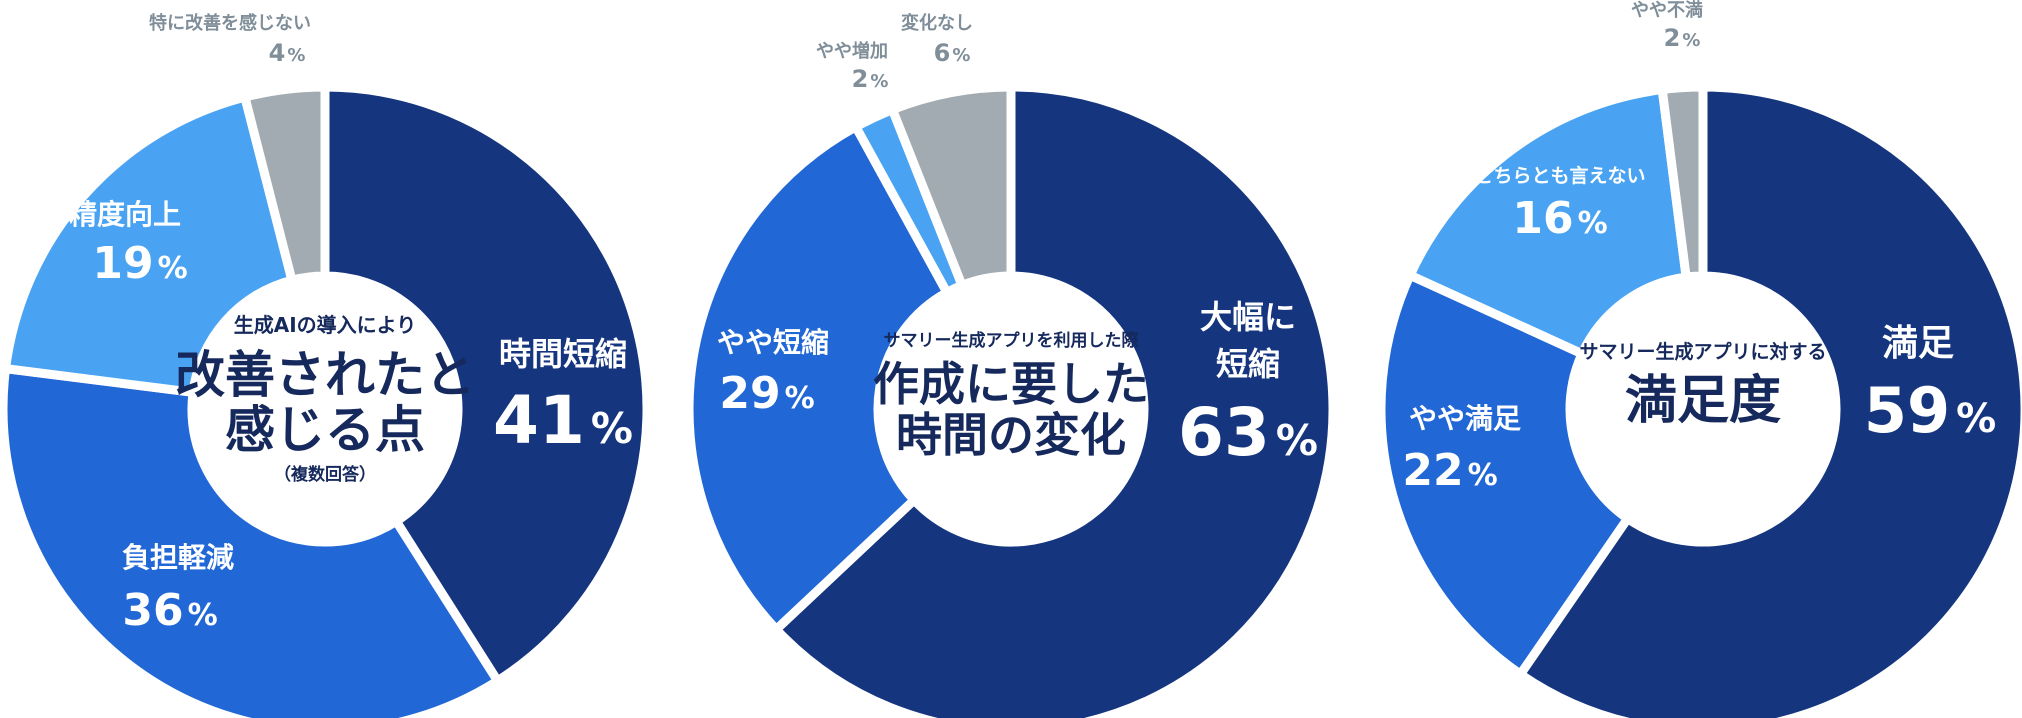 This screenshot has height=718, width=2022. What do you see at coordinates (1011, 435) in the screenshot?
I see `chart-2-center-title-line2: 時間の変化` at bounding box center [1011, 435].